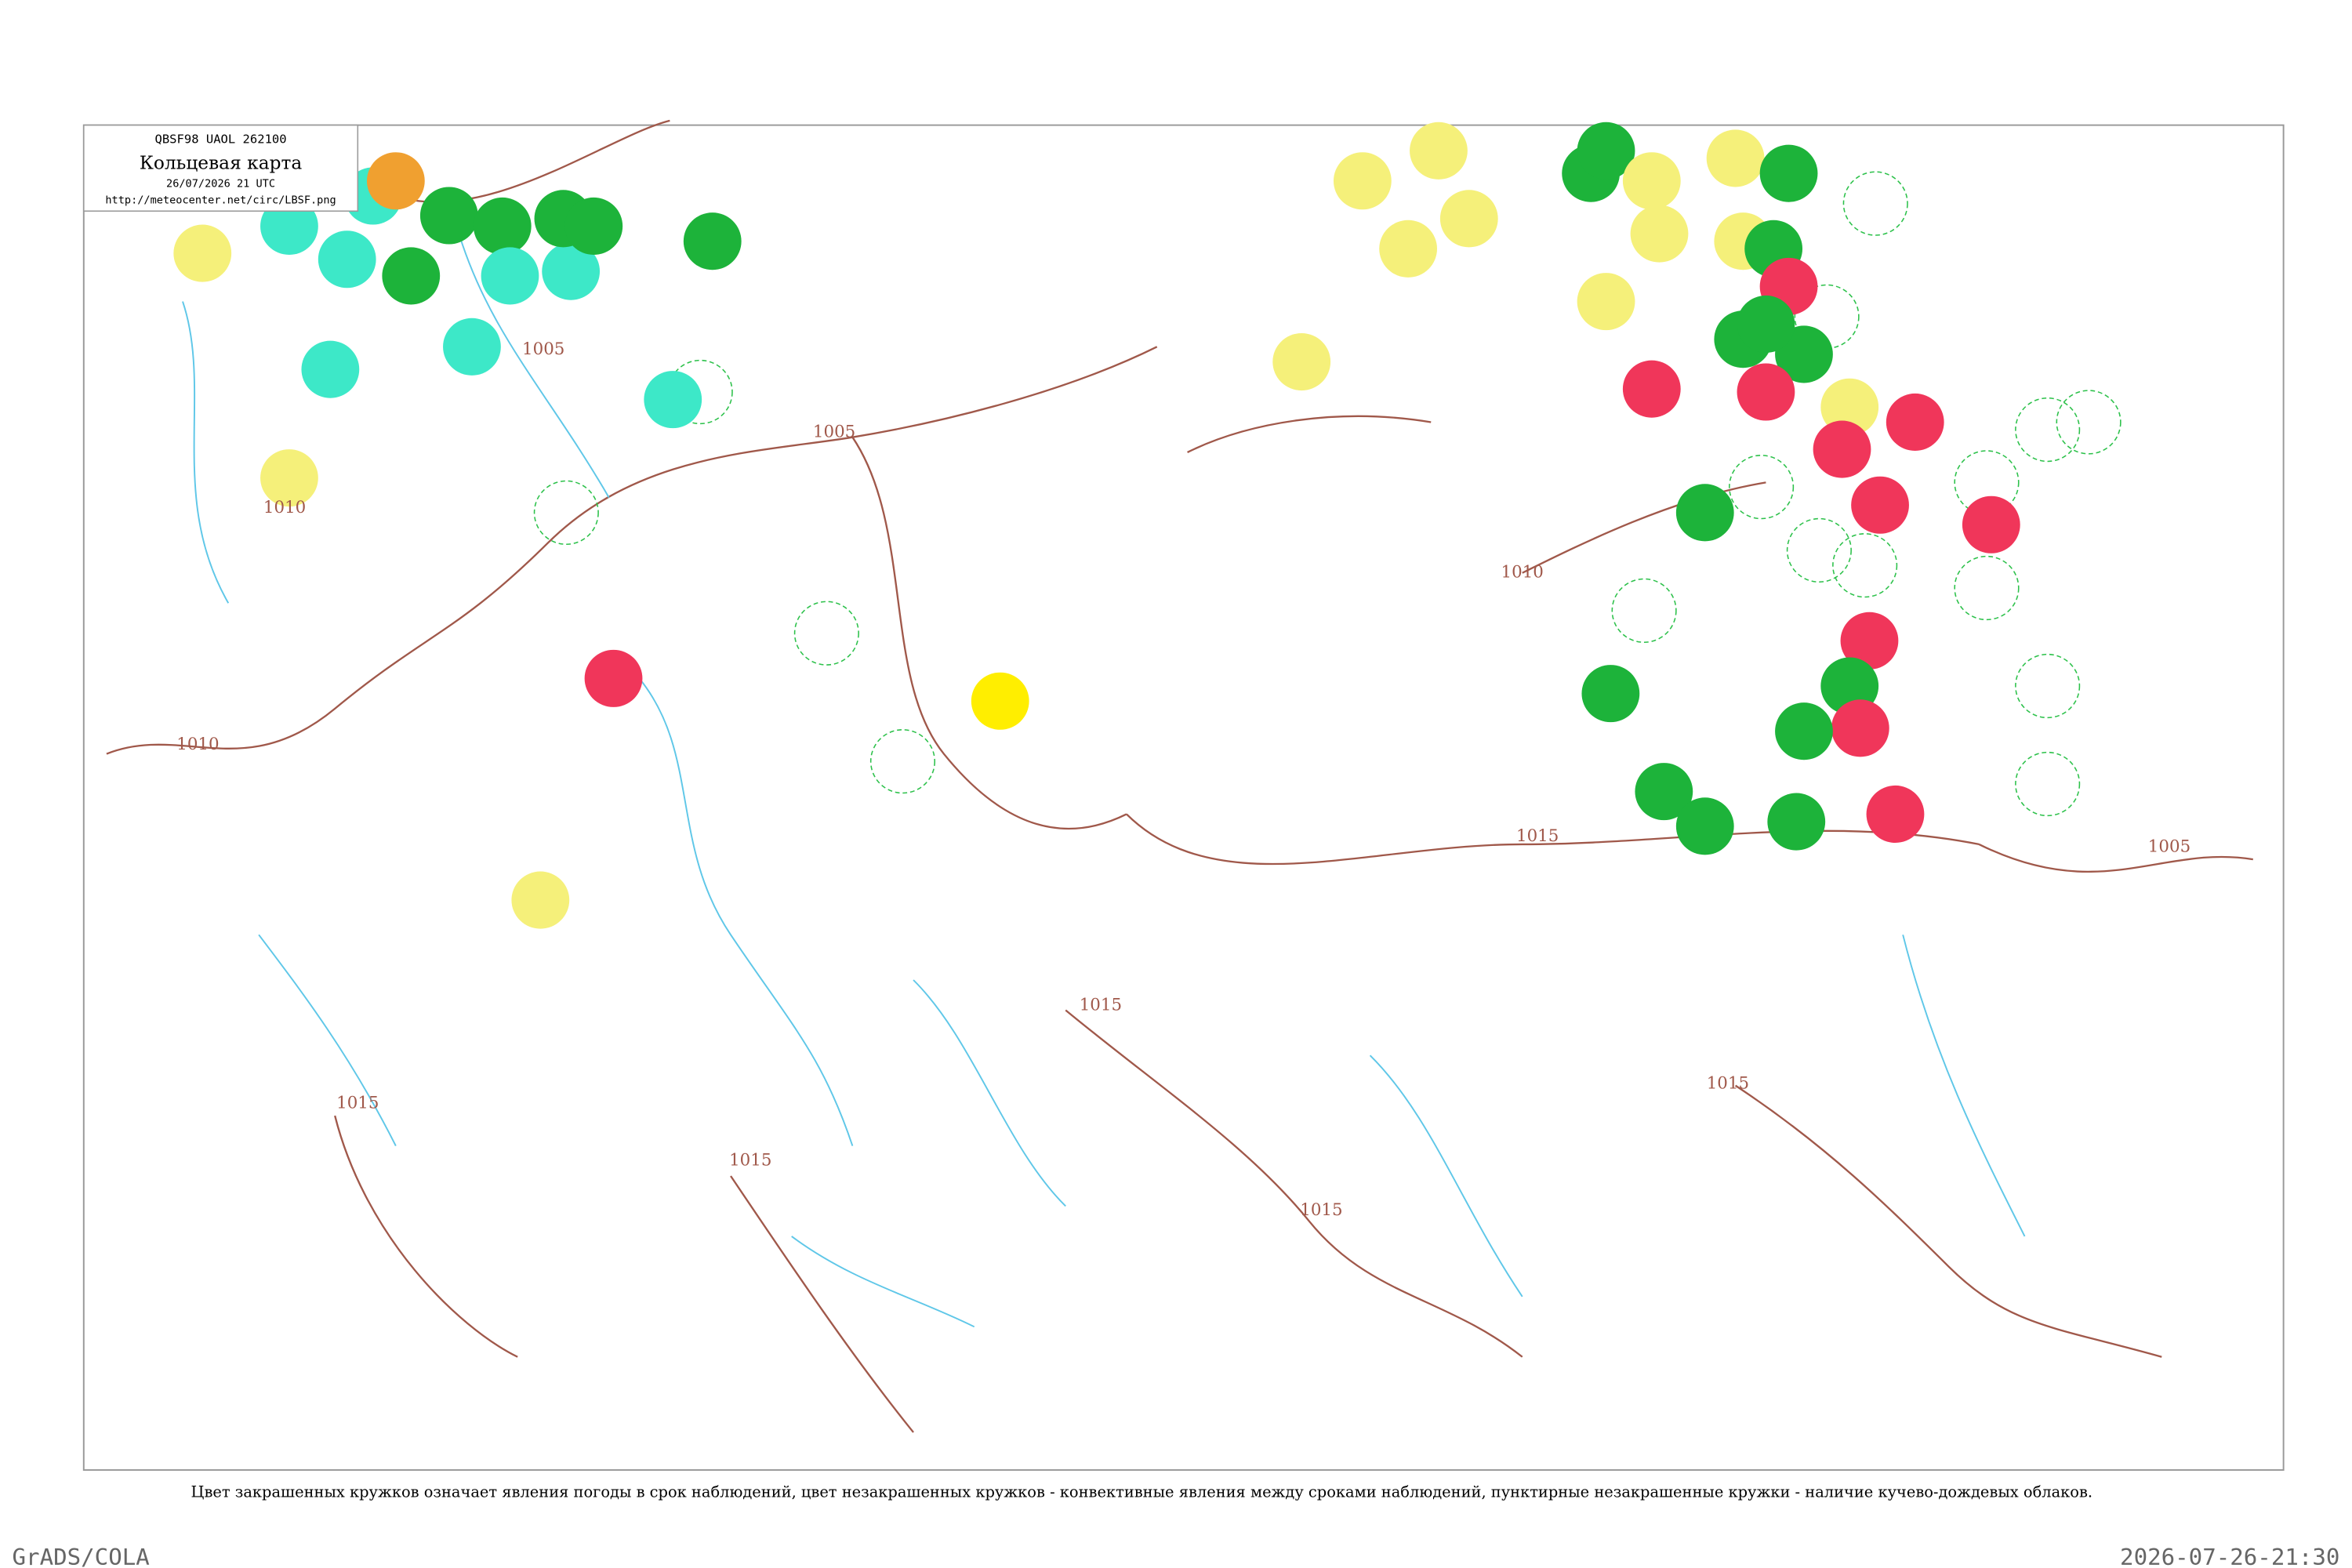  Describe the element at coordinates (221, 139) in the screenshot. I see `header-code: QBSF98 UAOL 262100` at that location.